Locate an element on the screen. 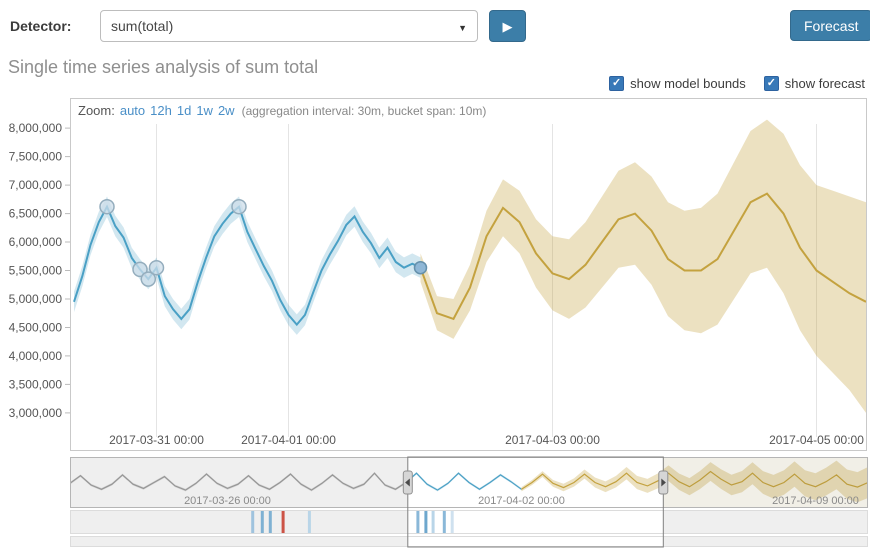  x-axis-label: 2017-04-05 00:00 is located at coordinates (816, 440).